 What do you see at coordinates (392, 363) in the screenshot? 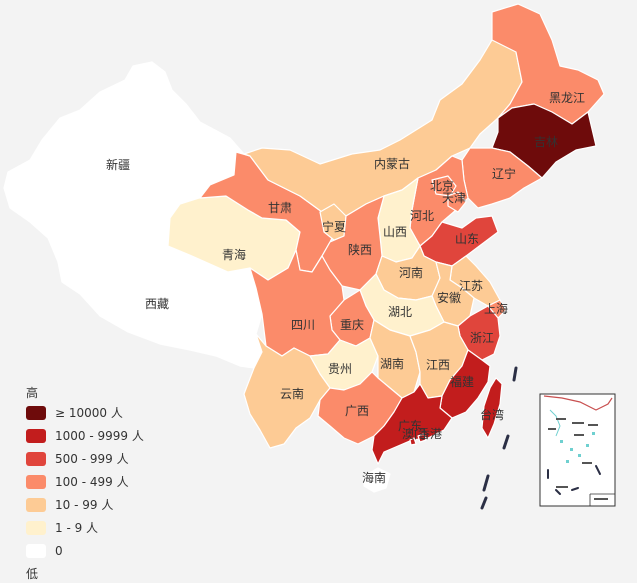
I see `label-hunan: 湖南` at bounding box center [392, 363].